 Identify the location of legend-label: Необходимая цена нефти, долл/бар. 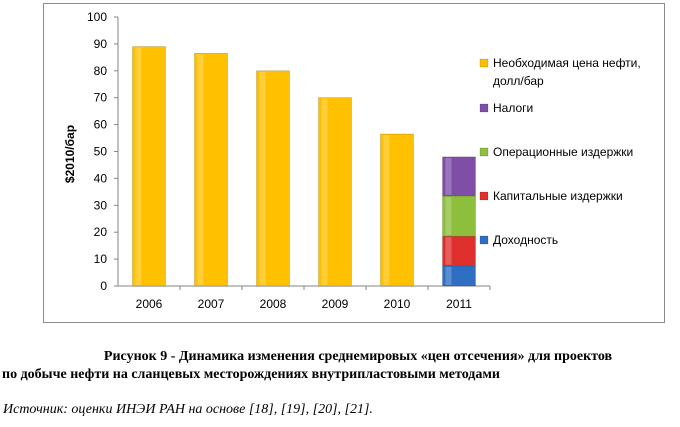
(567, 72).